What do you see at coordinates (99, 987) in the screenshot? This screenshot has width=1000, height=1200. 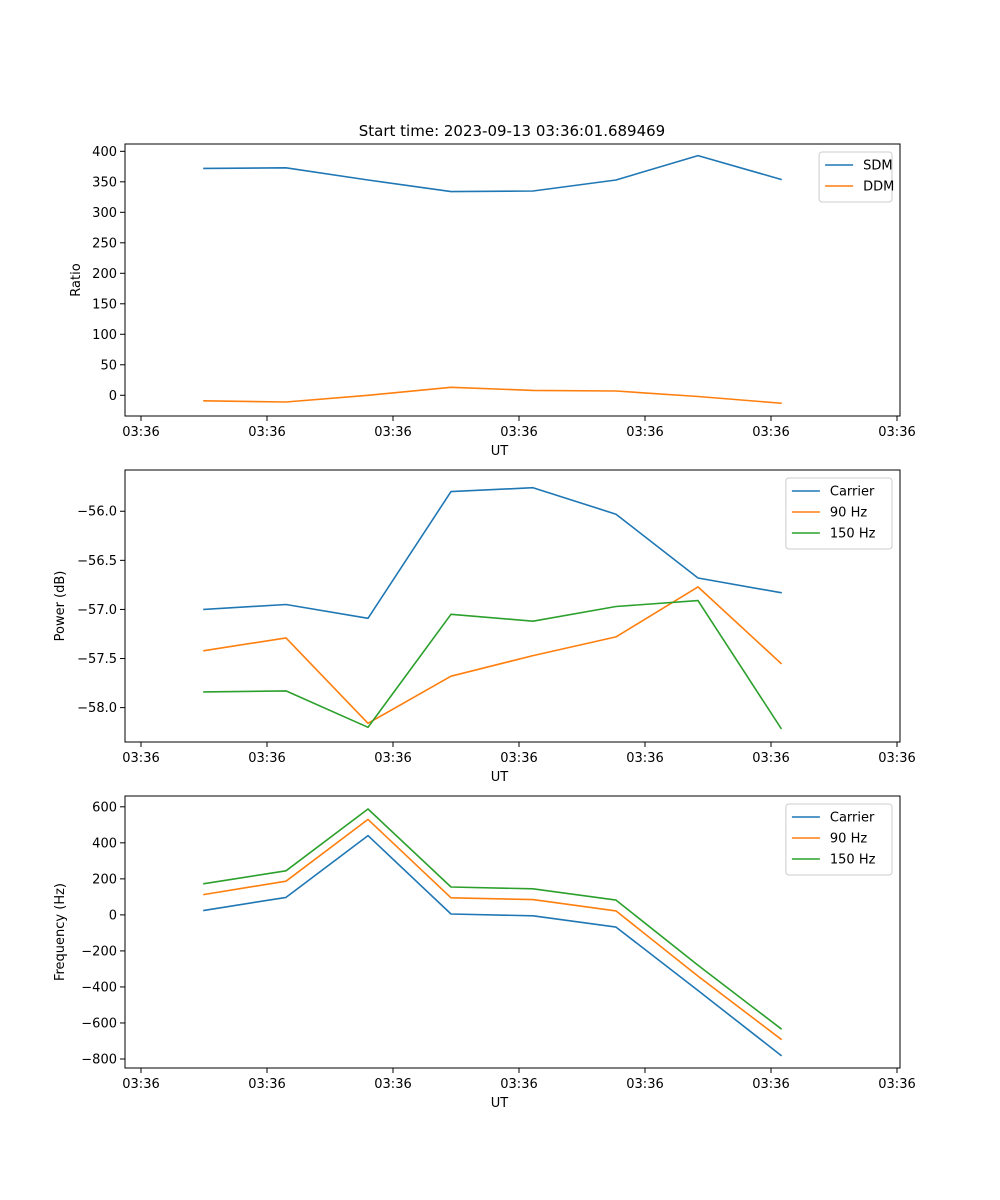 I see `y-tick-label: −400` at bounding box center [99, 987].